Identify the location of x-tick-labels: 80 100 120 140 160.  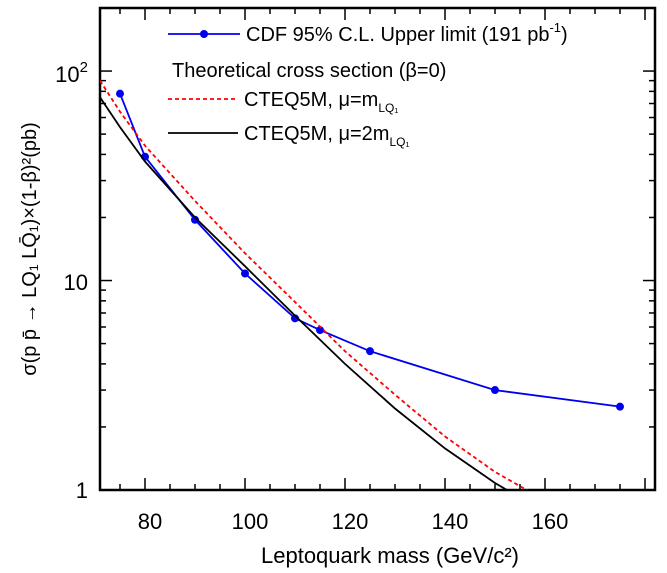
(353, 521).